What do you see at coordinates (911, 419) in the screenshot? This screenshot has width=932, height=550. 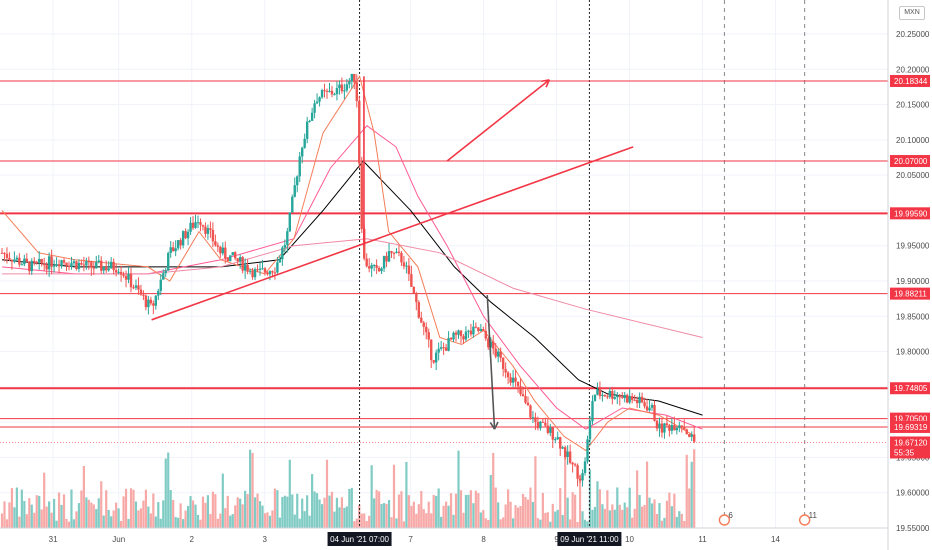 I see `price-level-label: 19.70500` at bounding box center [911, 419].